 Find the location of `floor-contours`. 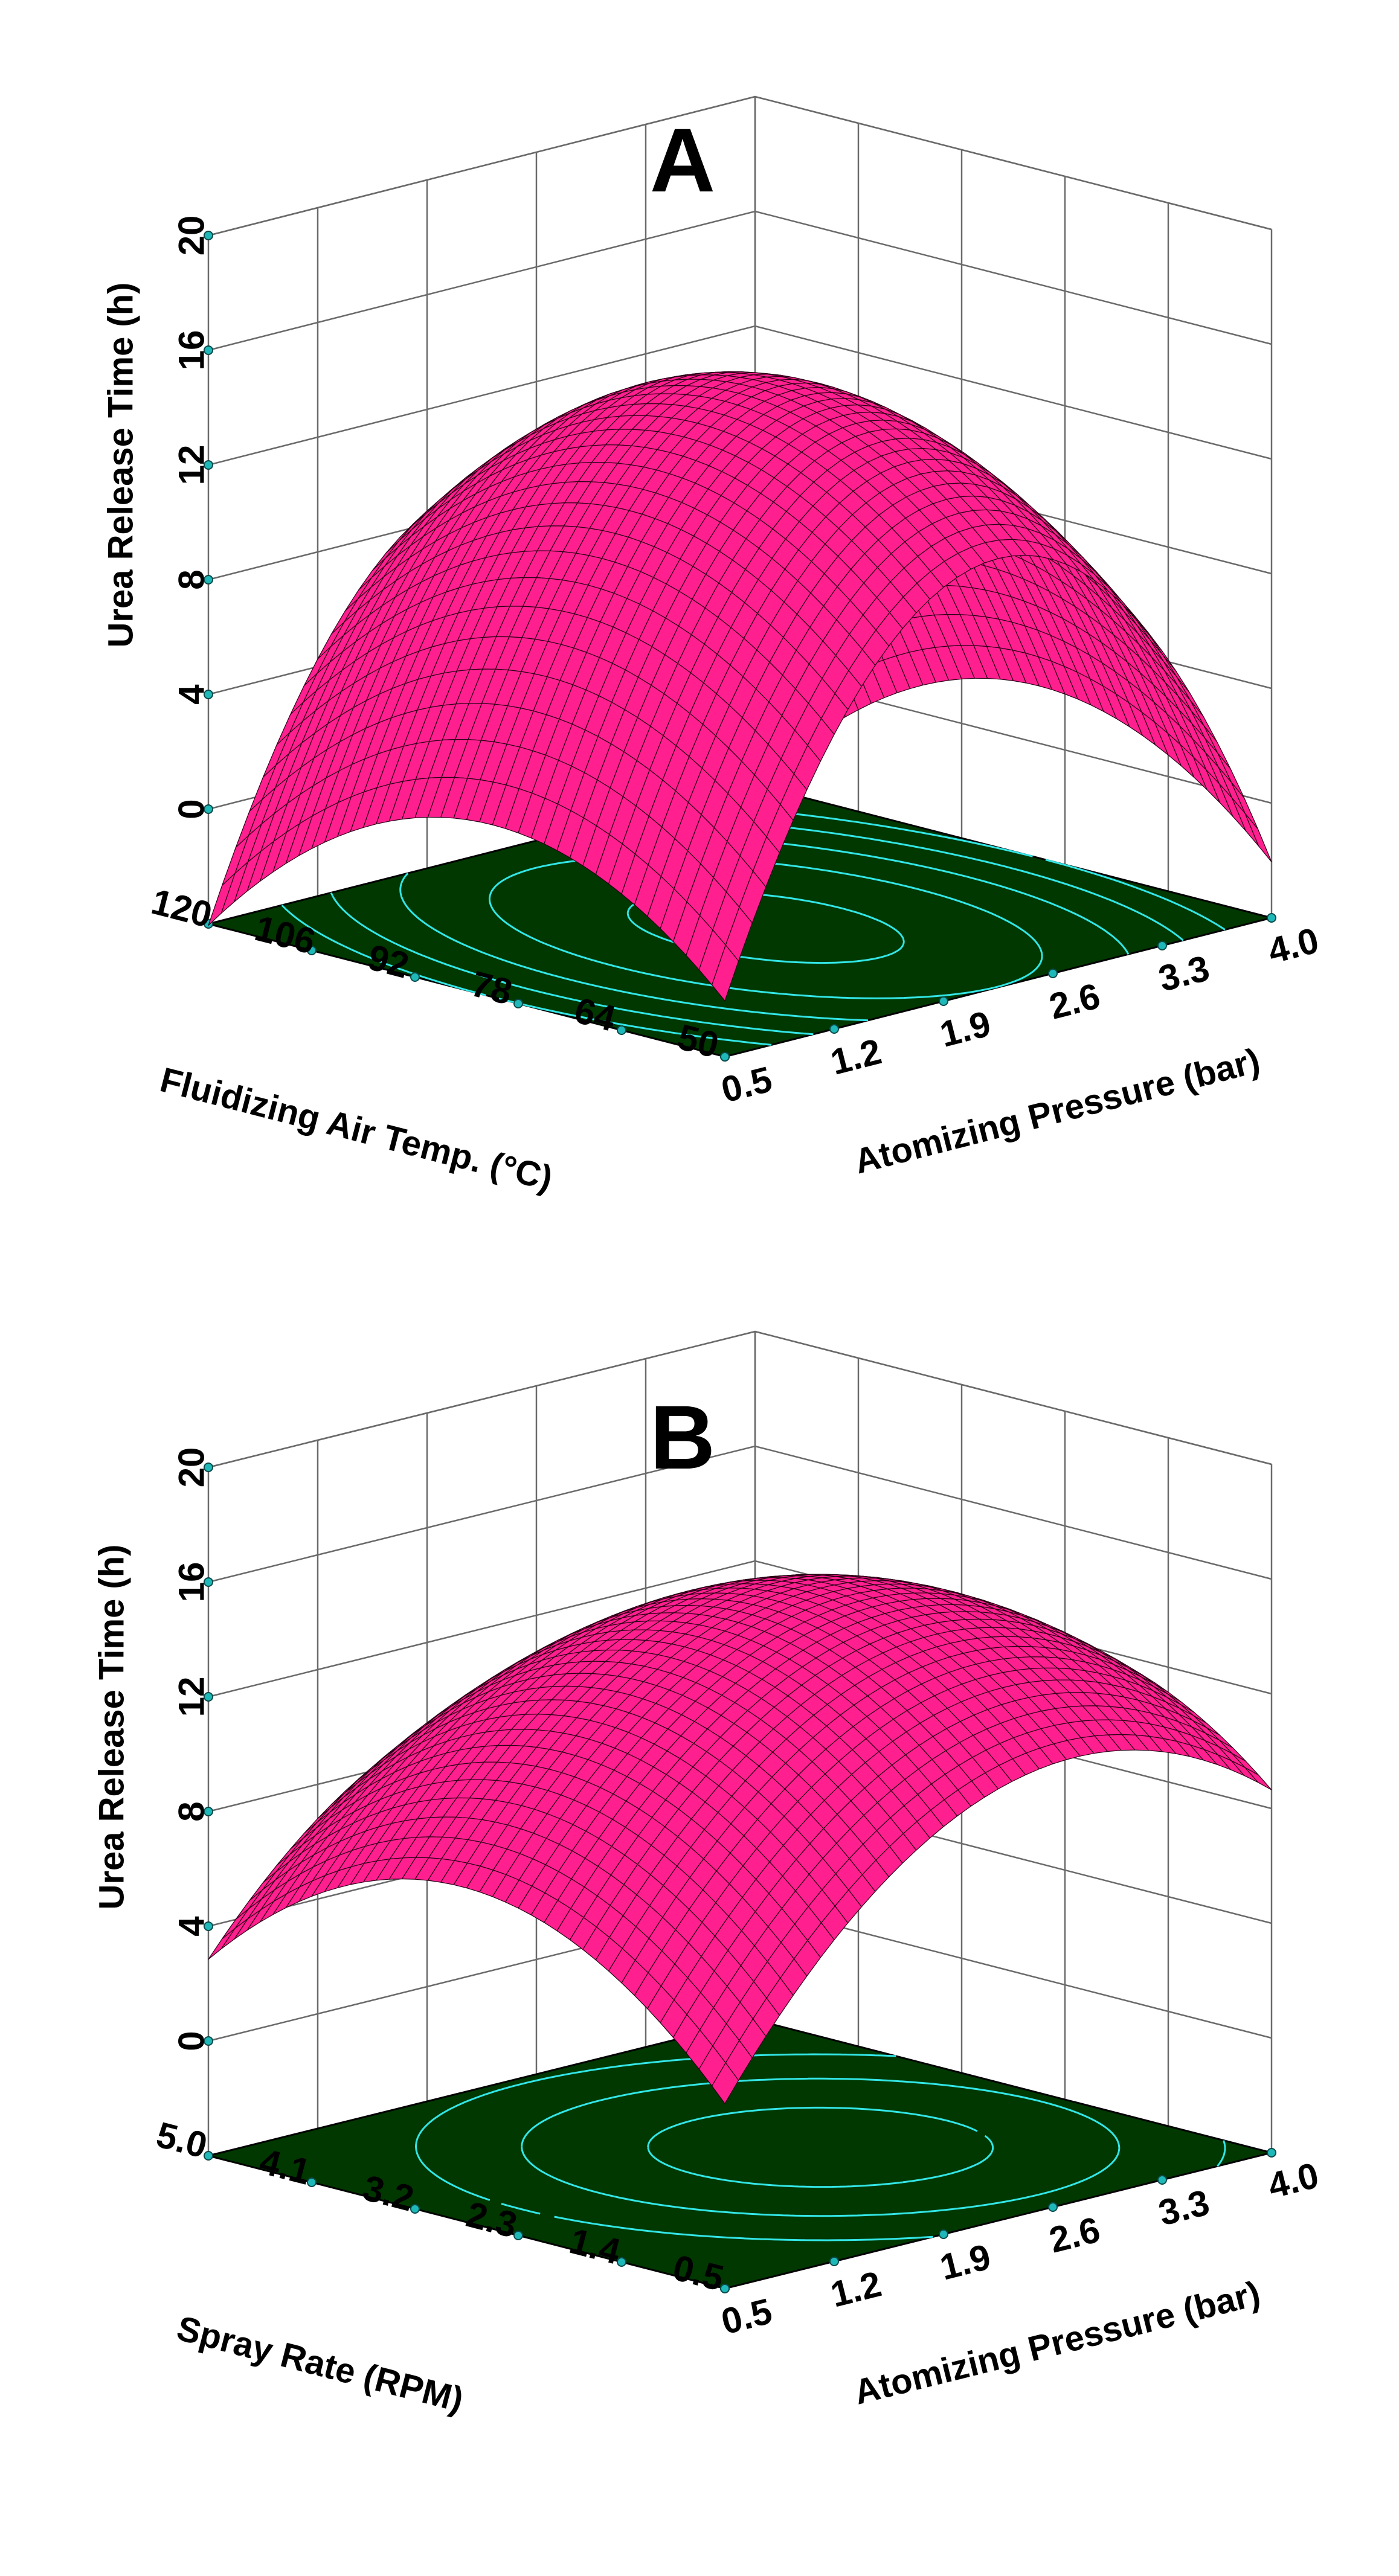

floor-contours is located at coordinates (820, 2147).